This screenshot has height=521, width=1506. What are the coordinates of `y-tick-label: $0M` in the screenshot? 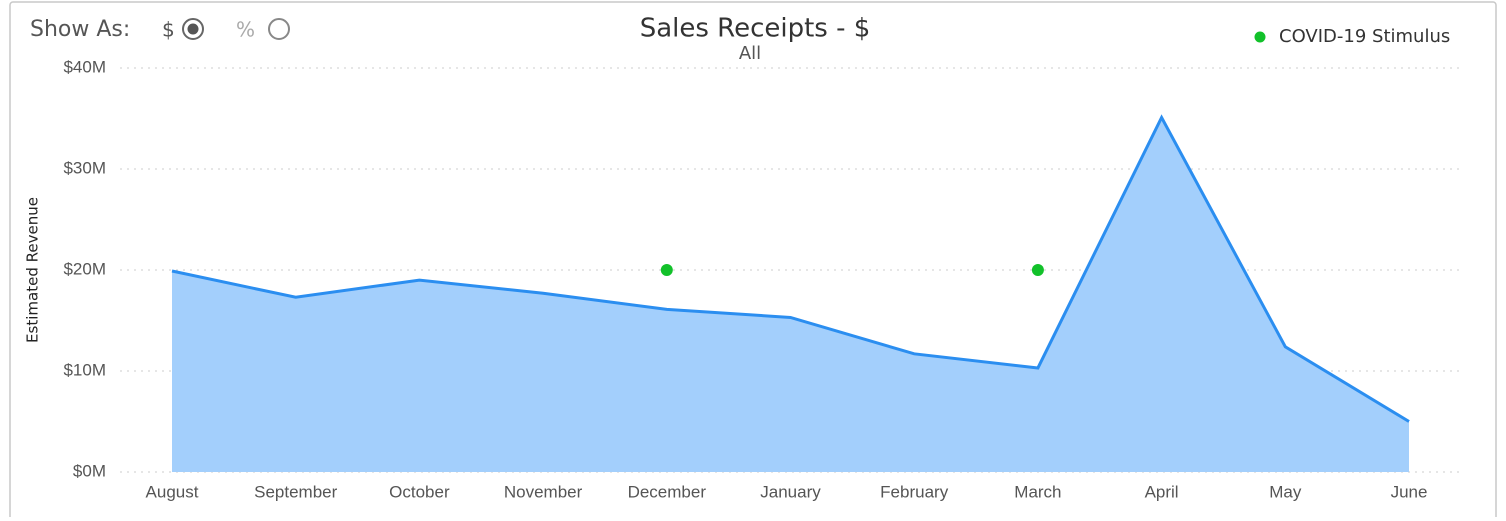 It's located at (89, 470).